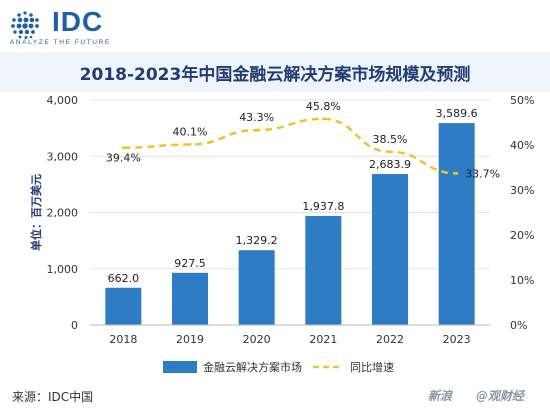  I want to click on y2-tick-label: 10%, so click(522, 280).